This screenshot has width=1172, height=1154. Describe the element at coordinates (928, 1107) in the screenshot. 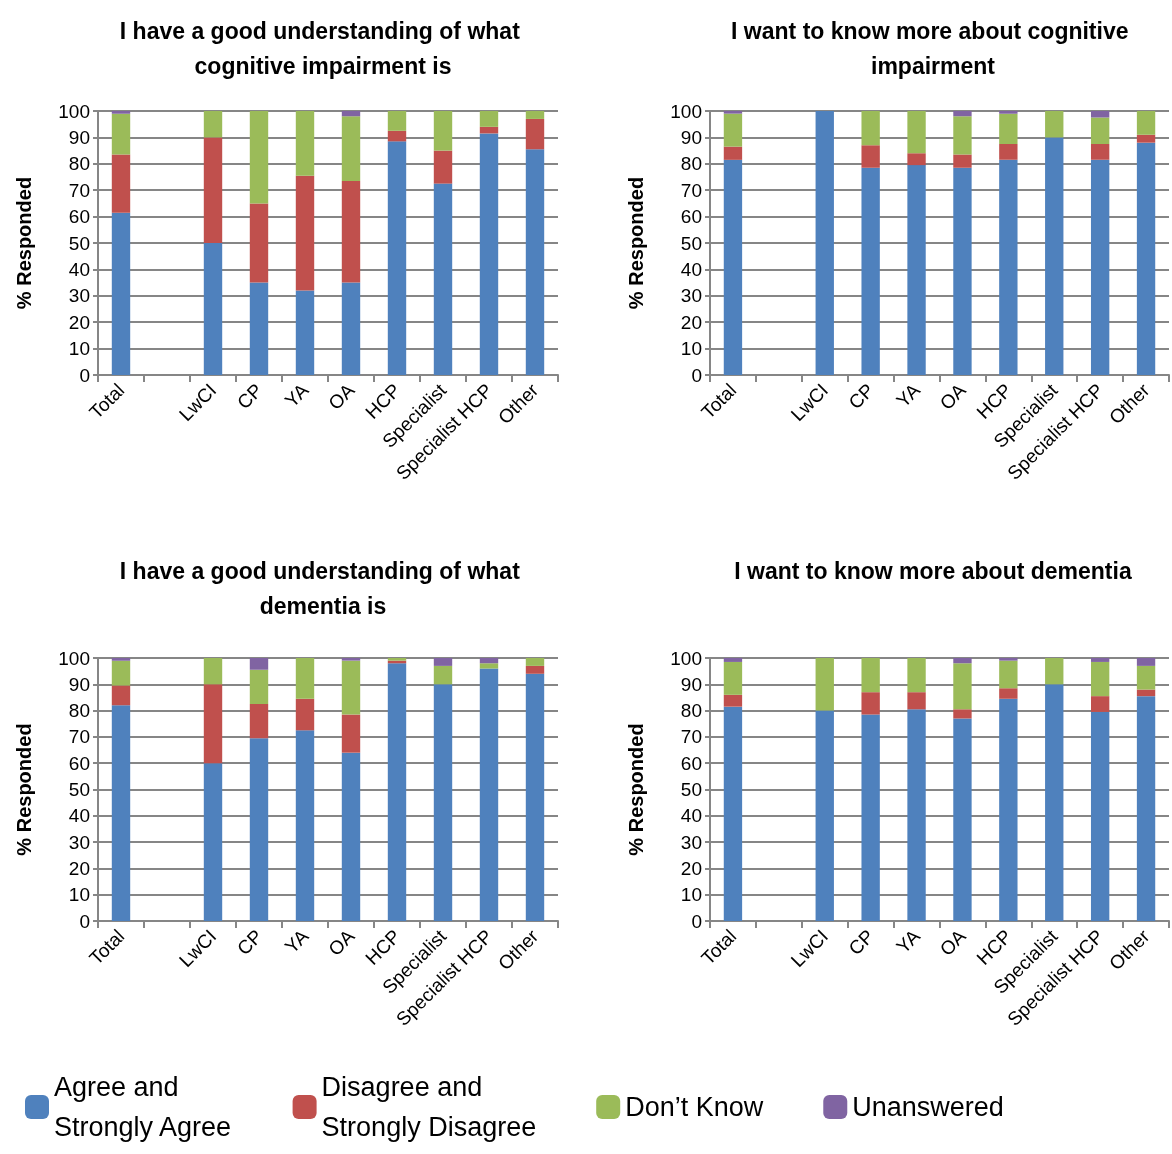

I see `legend-label: Unanswered` at that location.